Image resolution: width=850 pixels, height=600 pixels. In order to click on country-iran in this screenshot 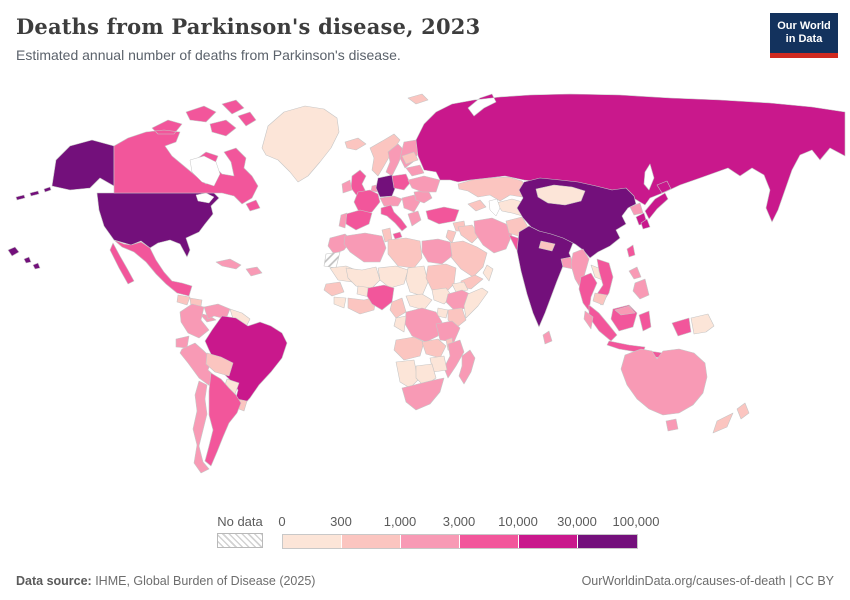, I will do `click(493, 235)`.